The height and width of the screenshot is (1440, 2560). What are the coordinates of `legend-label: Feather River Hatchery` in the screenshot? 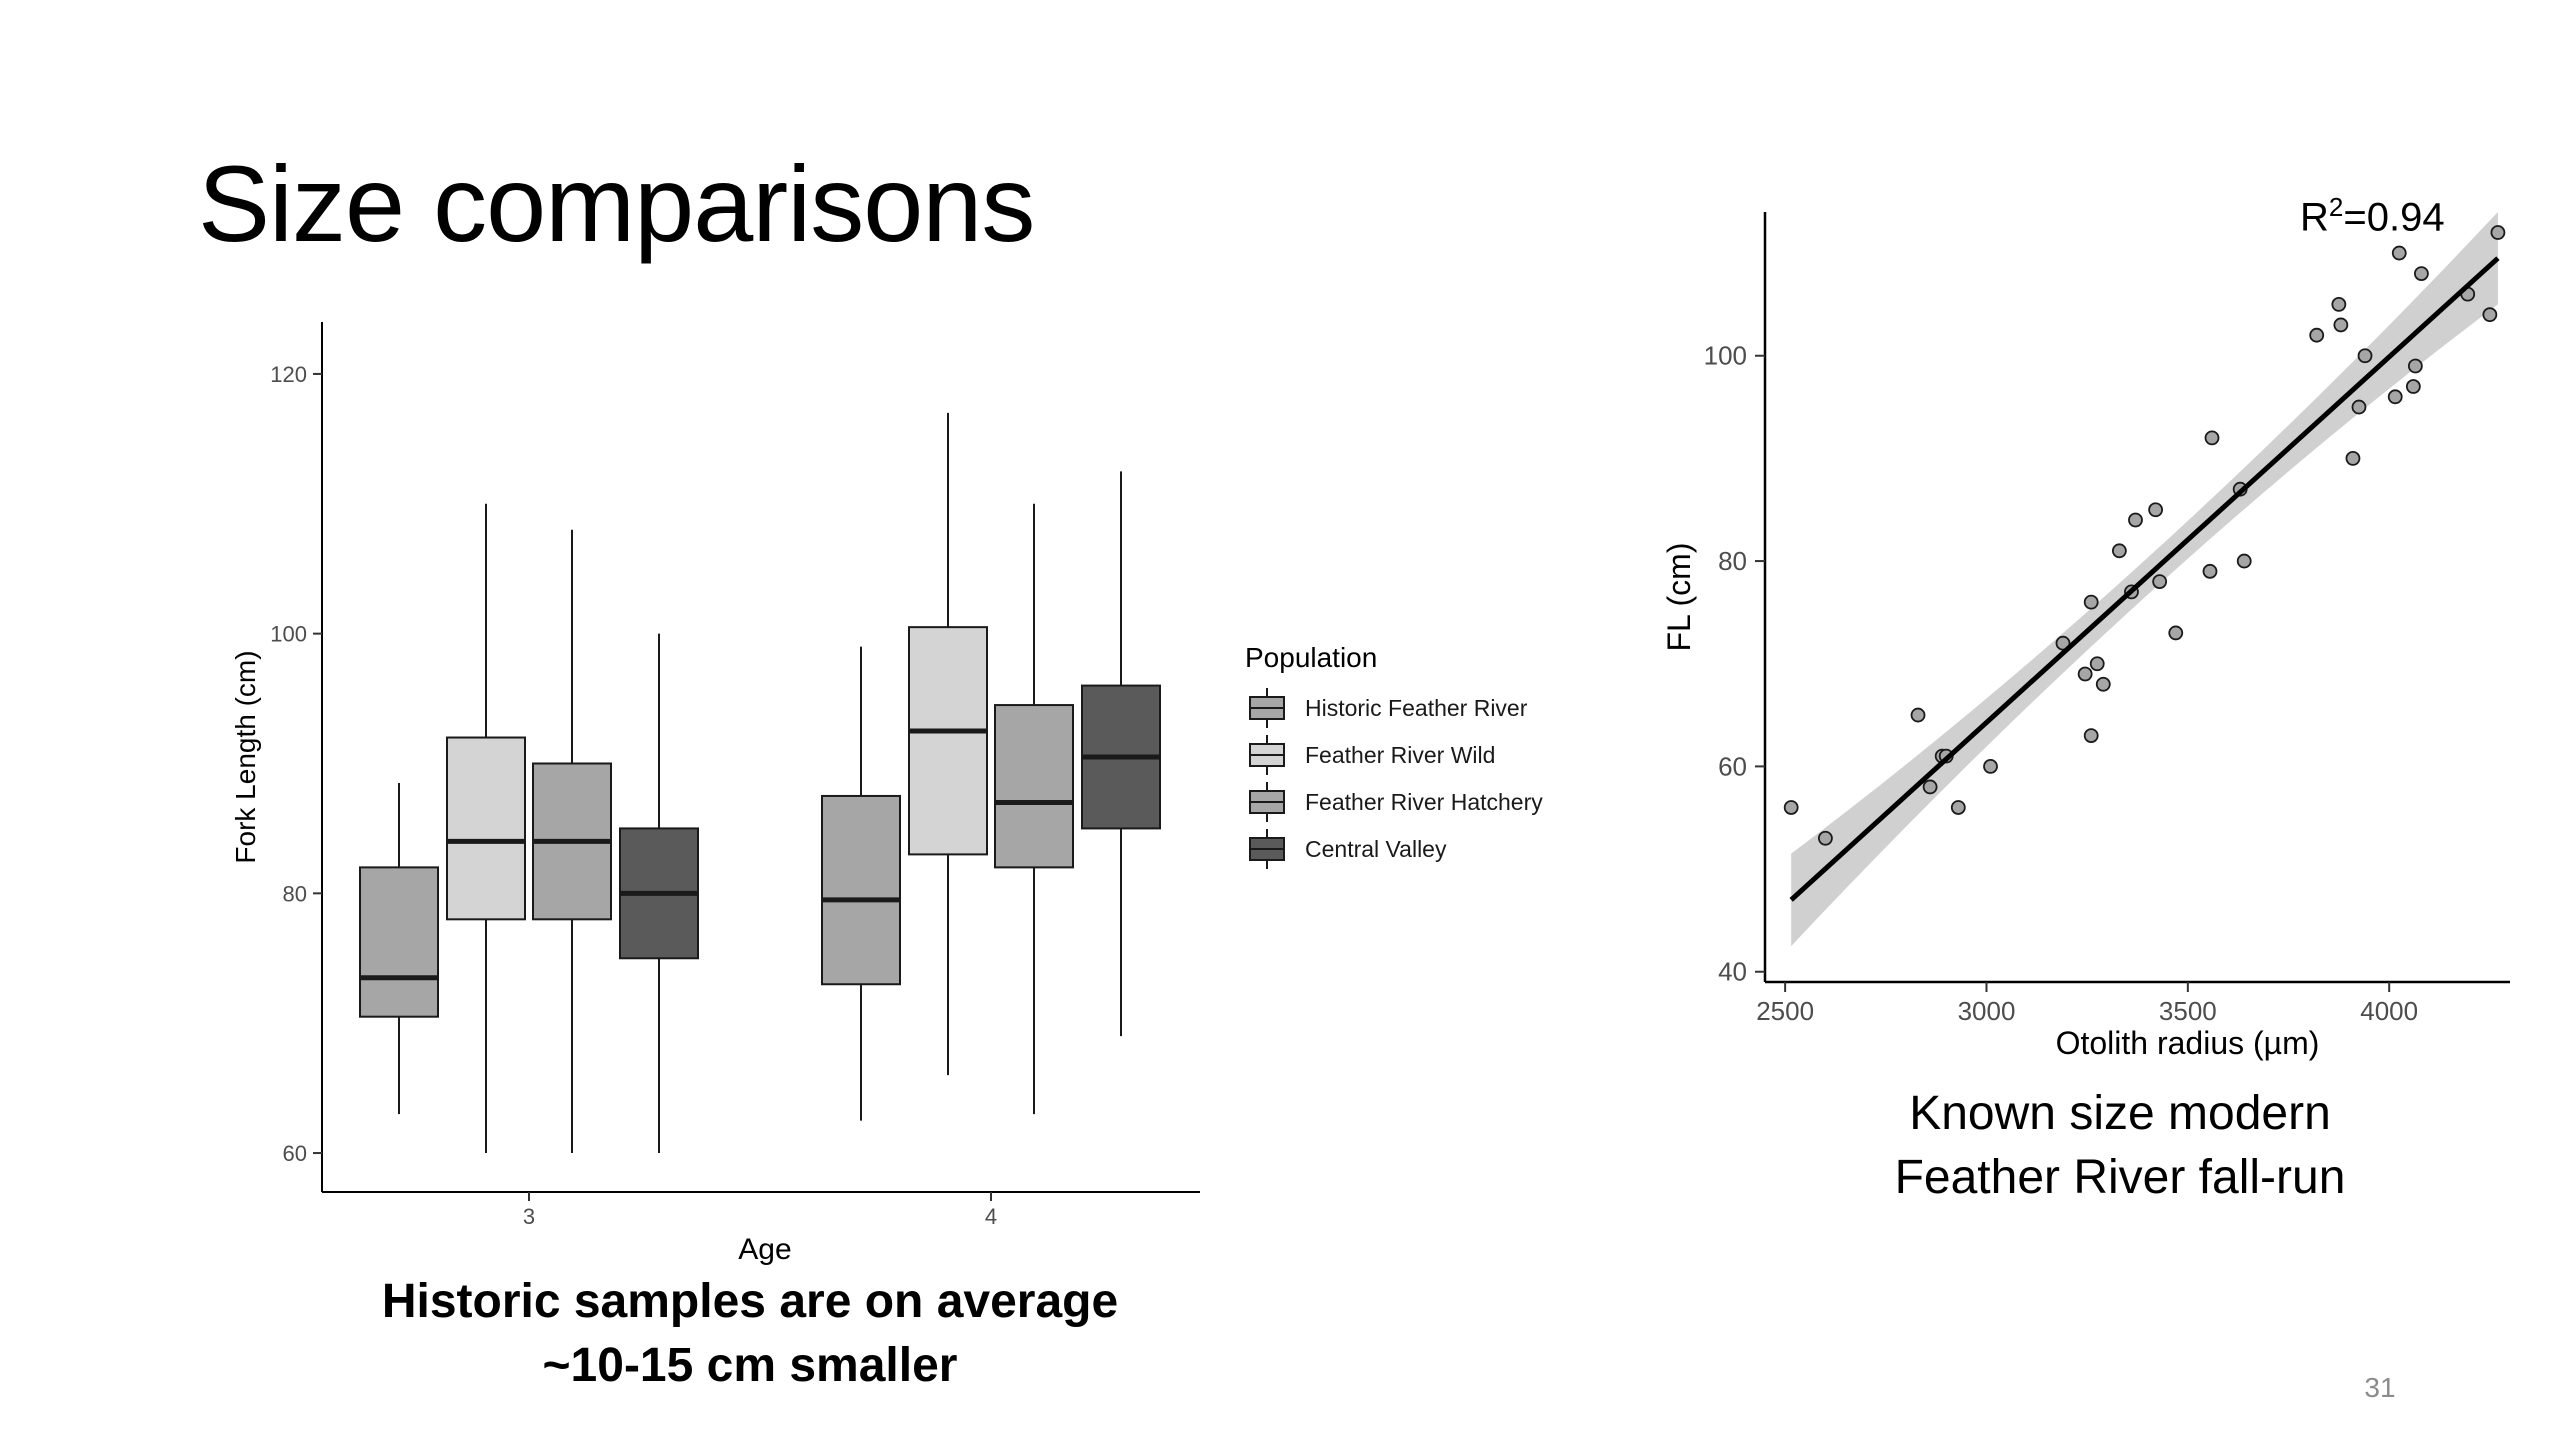 It's located at (1424, 802).